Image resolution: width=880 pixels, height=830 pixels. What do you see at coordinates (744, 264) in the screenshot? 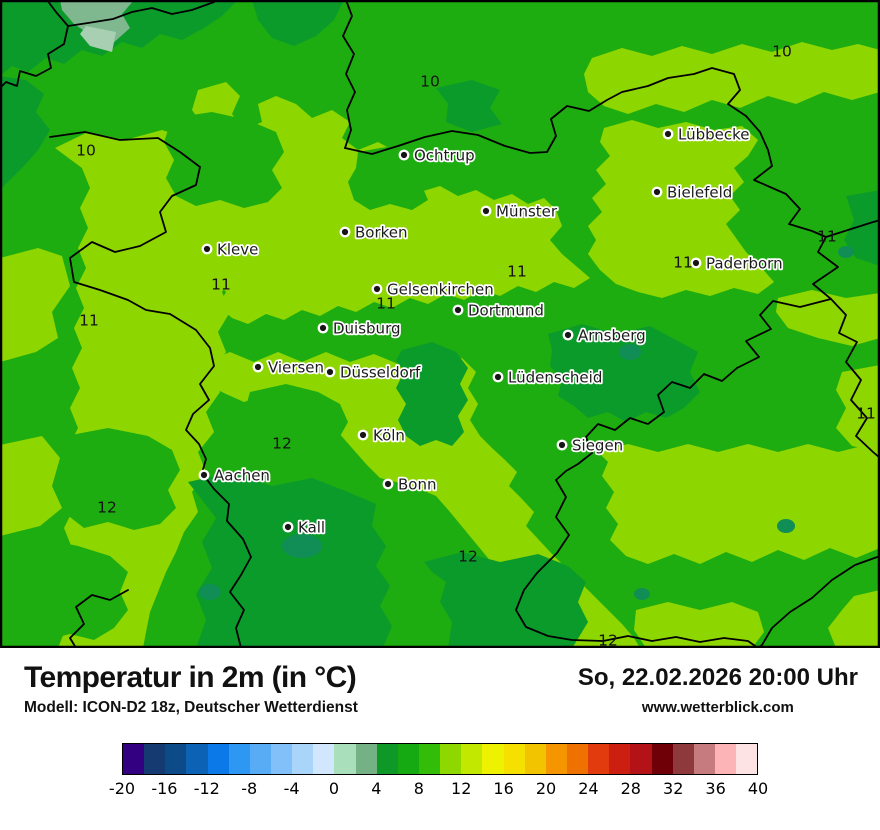
I see `city-label: Paderborn` at bounding box center [744, 264].